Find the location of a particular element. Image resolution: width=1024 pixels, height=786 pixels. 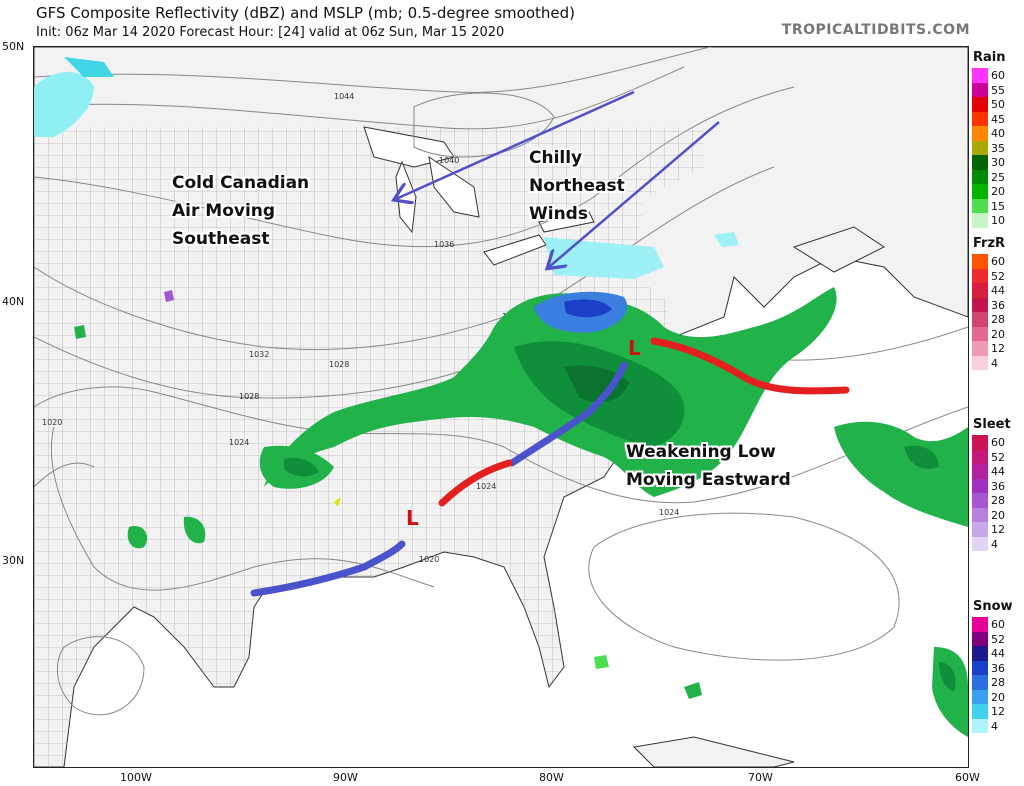

legend-rain-row: 10 is located at coordinates (988, 220).